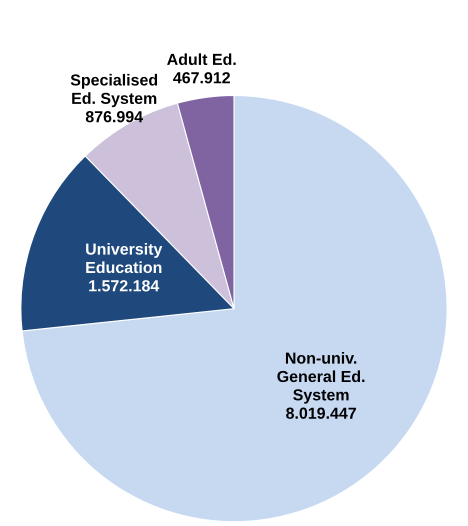 Image resolution: width=468 pixels, height=526 pixels. Describe the element at coordinates (201, 59) in the screenshot. I see `slice-label: Adult Ed.` at that location.